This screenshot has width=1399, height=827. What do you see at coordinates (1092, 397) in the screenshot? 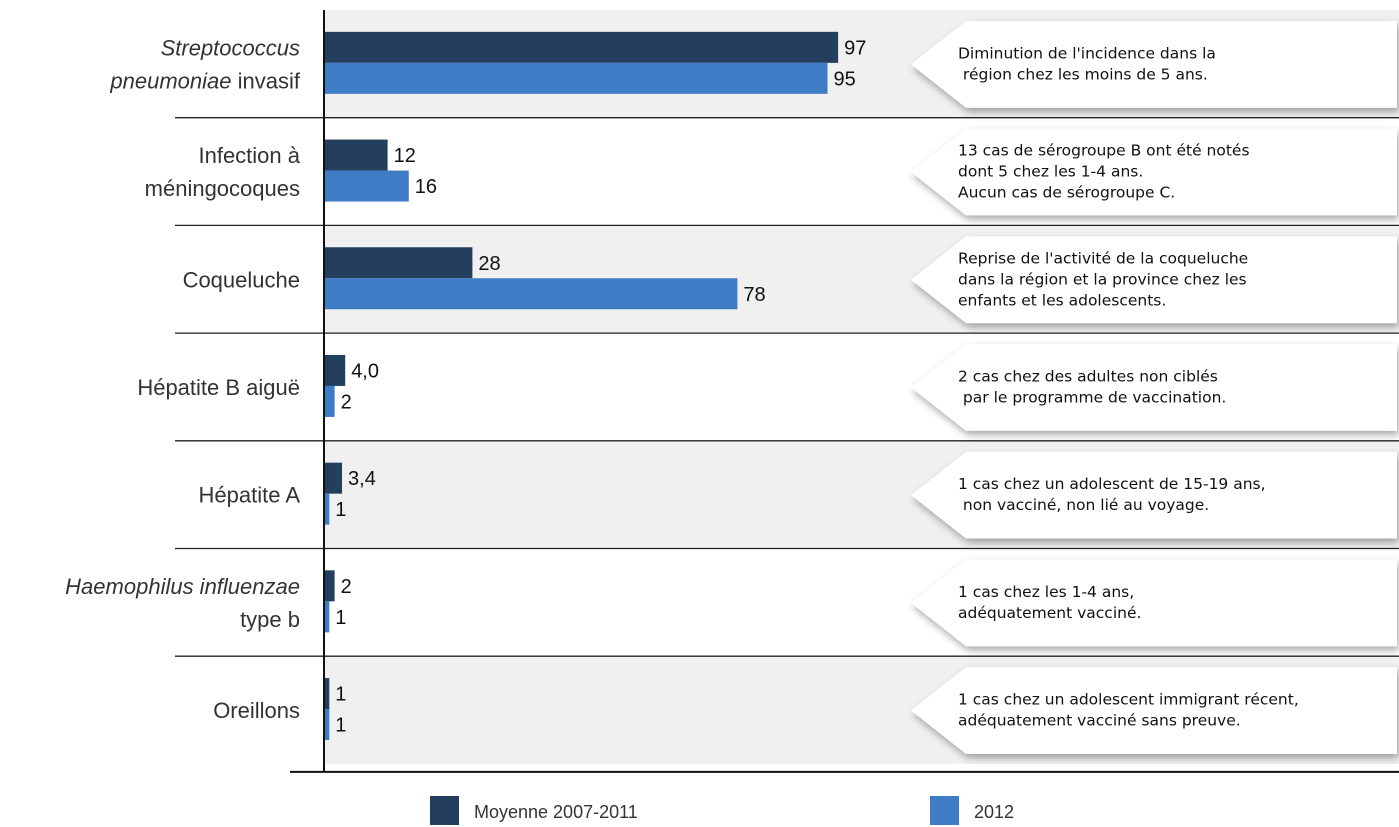
I see `annotation-text: par le programme de vaccination.` at bounding box center [1092, 397].